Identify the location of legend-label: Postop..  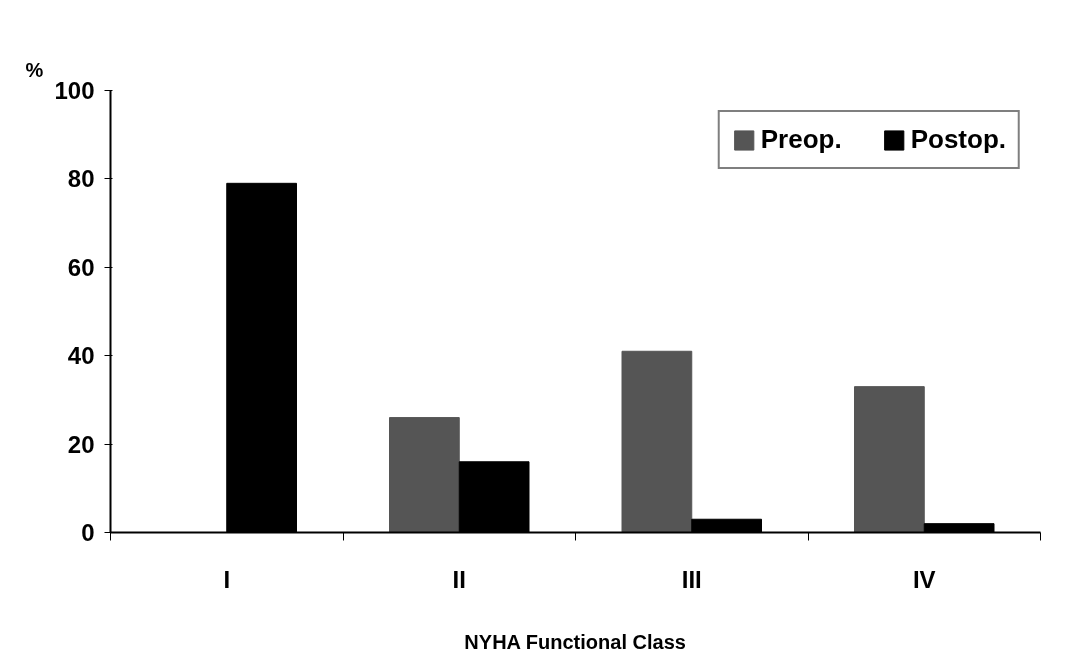
(958, 139).